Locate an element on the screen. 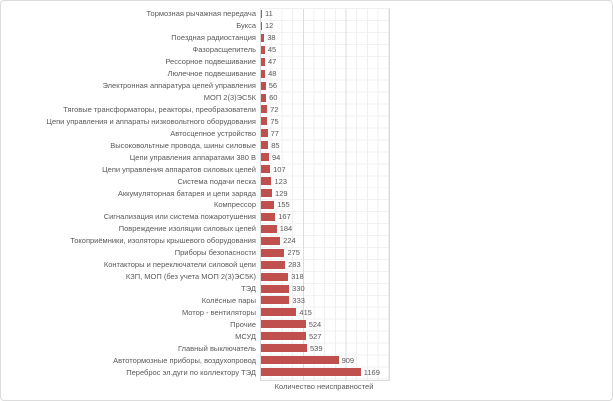  category-label: КЗП, МОП (без учета МОП 2(3)ЭС5К) is located at coordinates (190, 277).